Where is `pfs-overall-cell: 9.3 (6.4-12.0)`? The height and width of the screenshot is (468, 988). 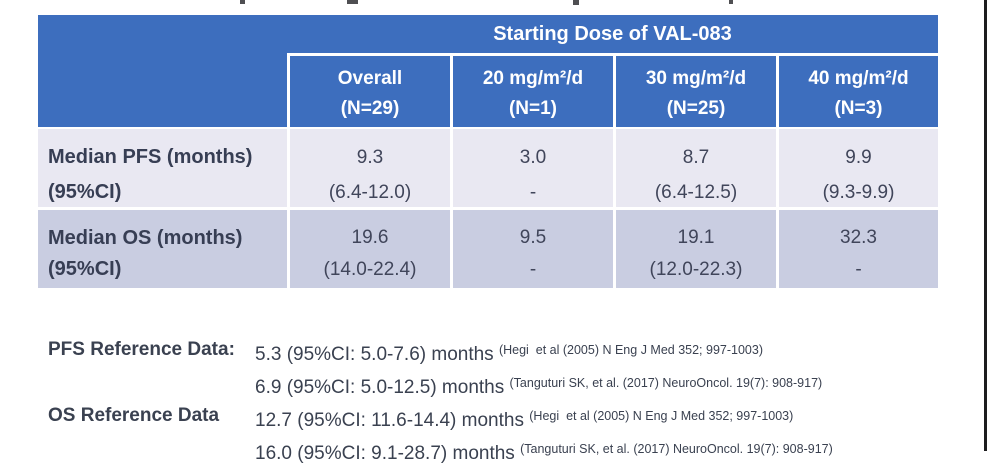
pfs-overall-cell: 9.3 (6.4-12.0) is located at coordinates (368, 168).